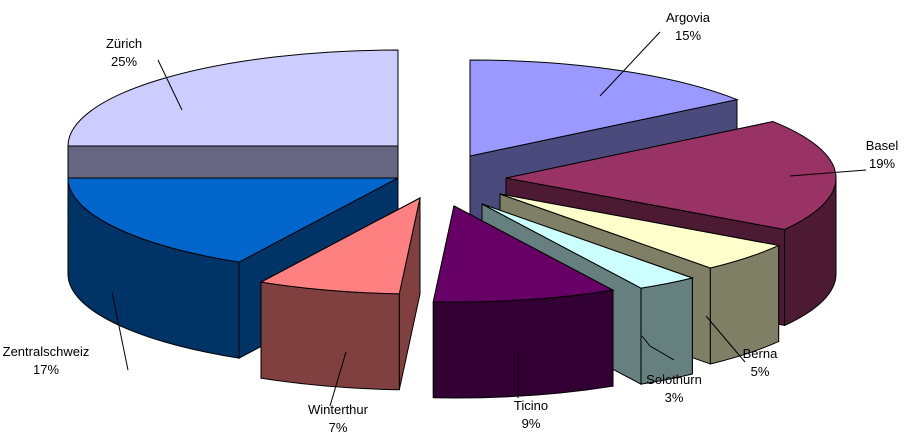 The width and height of the screenshot is (912, 437). I want to click on zentralschweiz-value-label: 17%, so click(46, 369).